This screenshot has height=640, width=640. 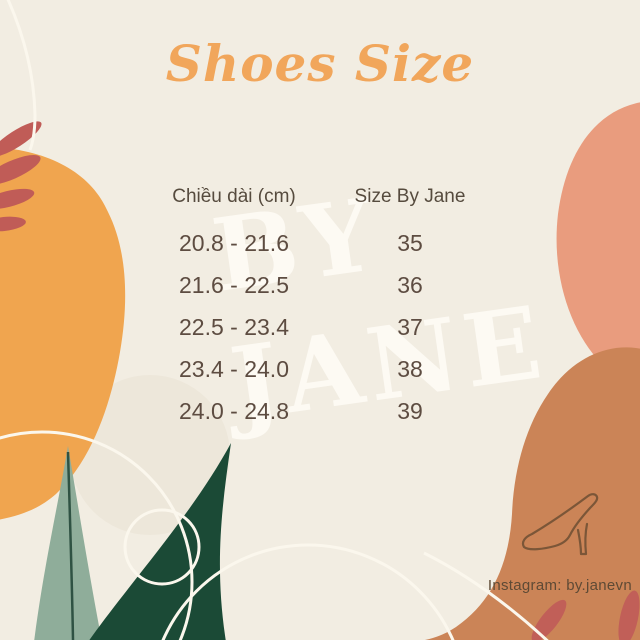 I want to click on length-range-cell: 20.8 - 21.6, so click(x=234, y=242).